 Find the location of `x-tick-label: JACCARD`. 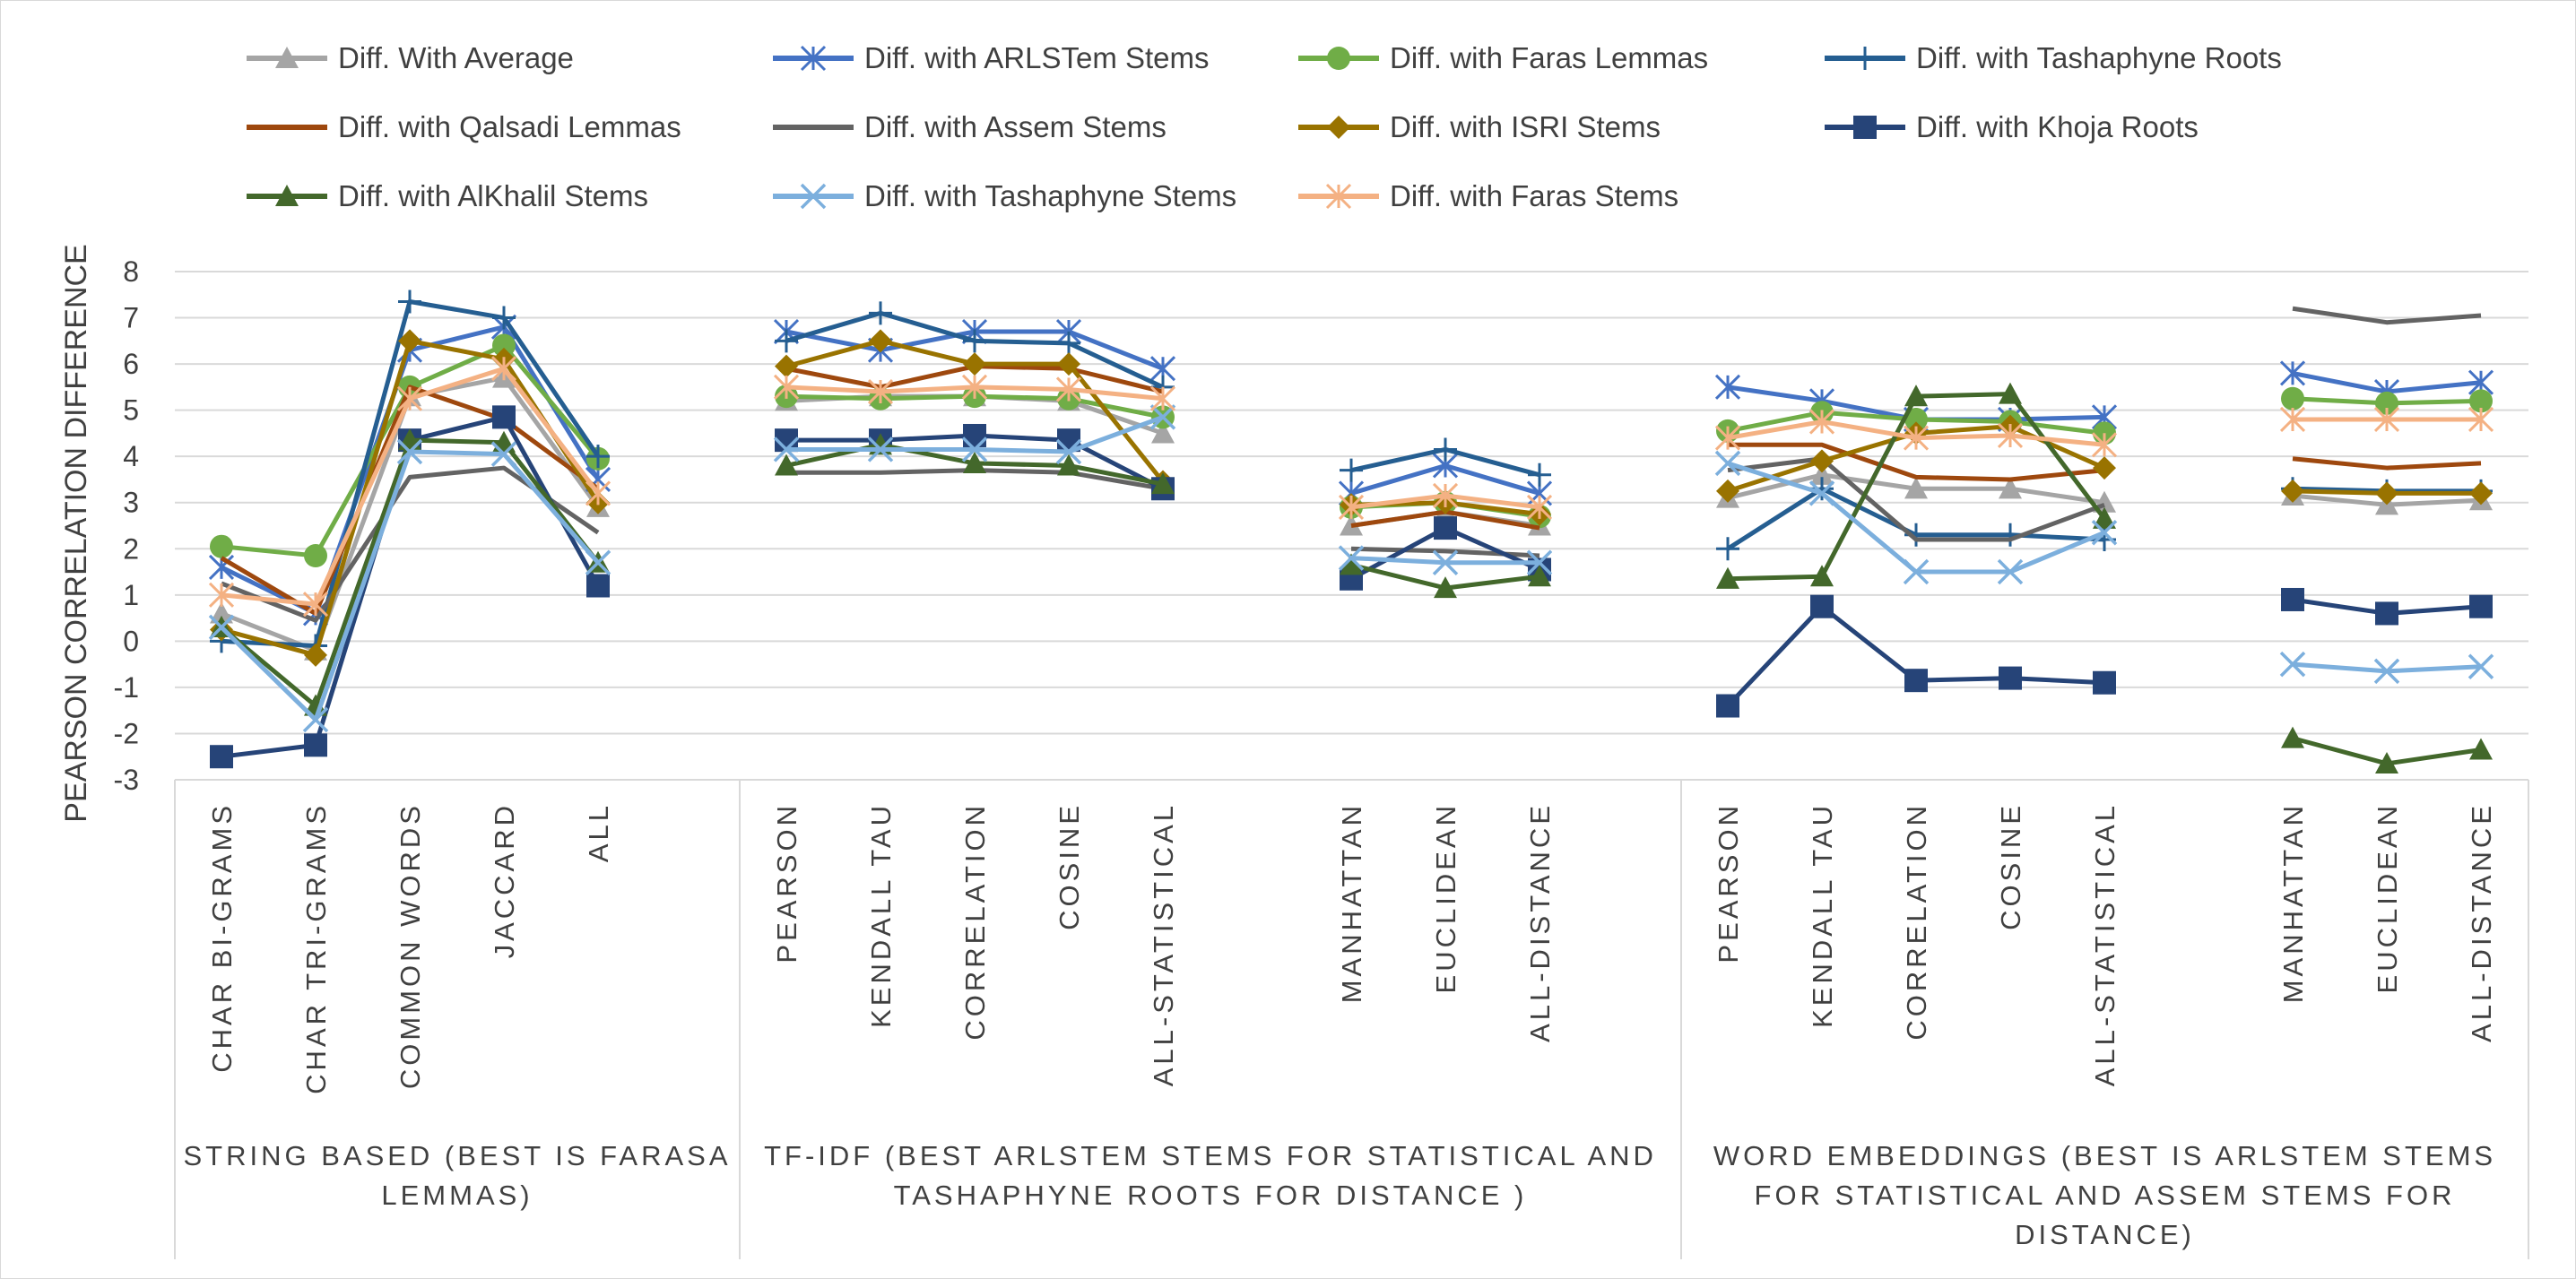

x-tick-label: JACCARD is located at coordinates (505, 880).